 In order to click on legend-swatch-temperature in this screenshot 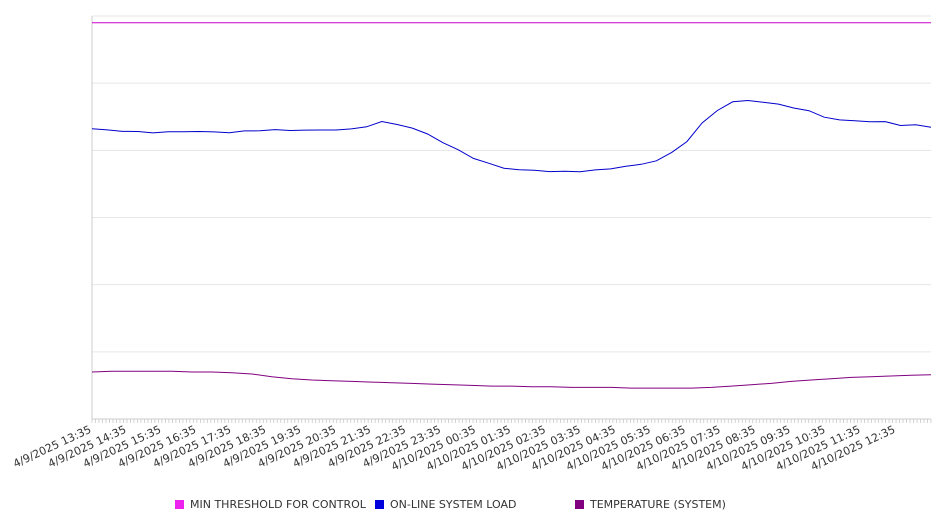, I will do `click(579, 504)`.